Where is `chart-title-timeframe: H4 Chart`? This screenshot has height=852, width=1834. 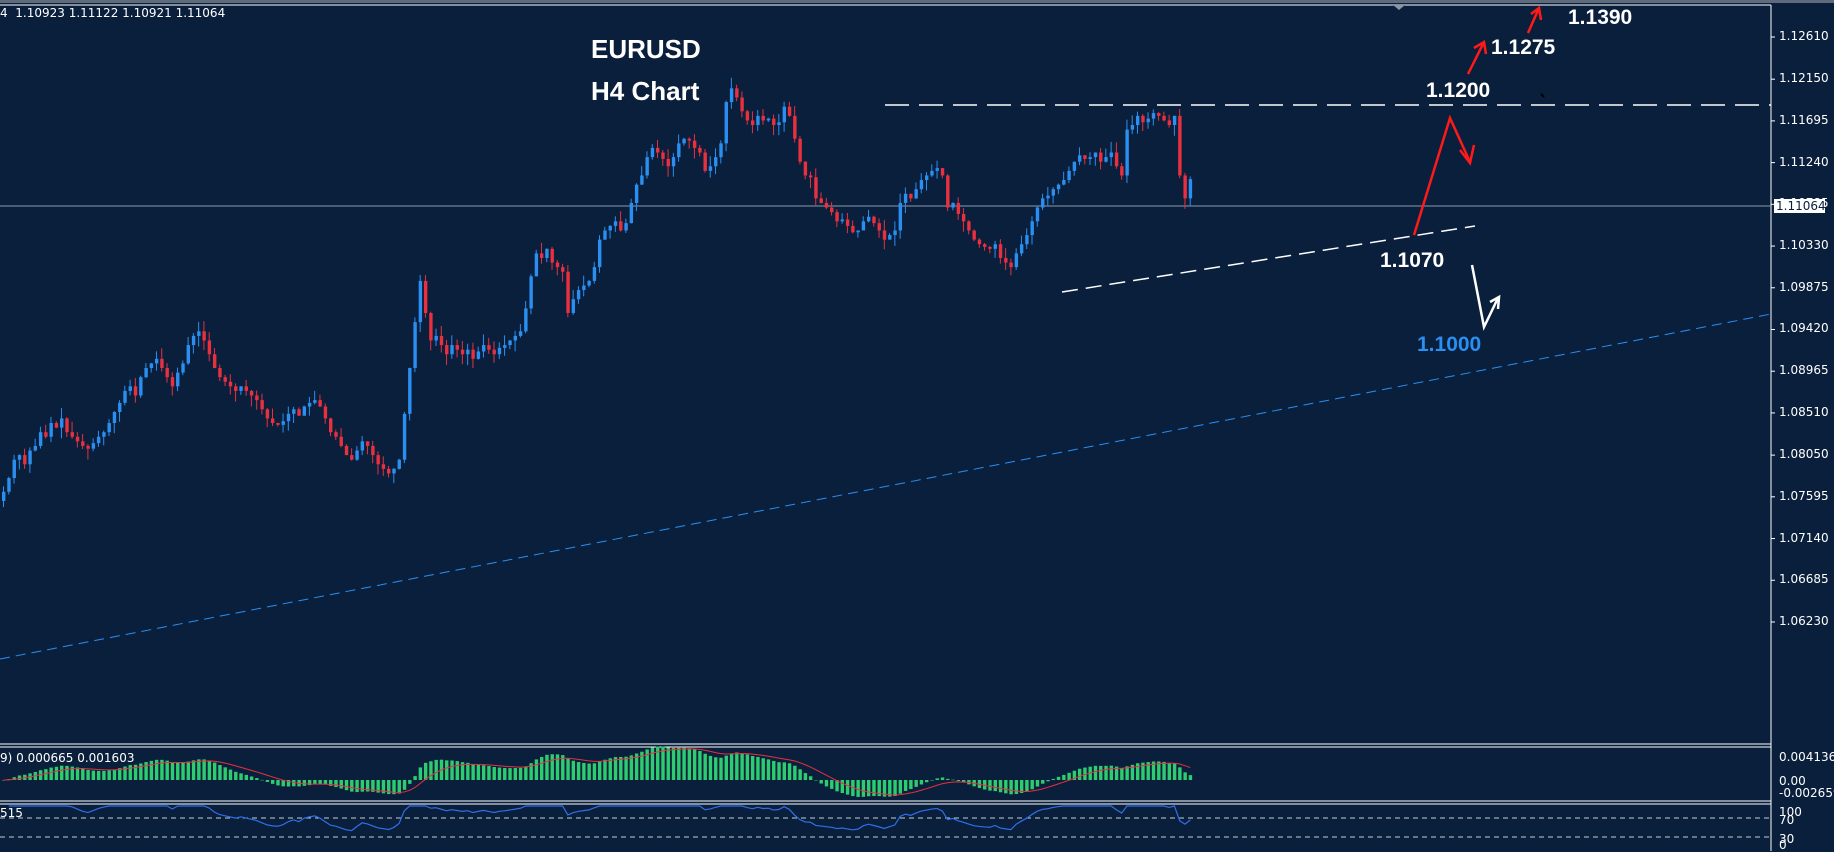 chart-title-timeframe: H4 Chart is located at coordinates (645, 91).